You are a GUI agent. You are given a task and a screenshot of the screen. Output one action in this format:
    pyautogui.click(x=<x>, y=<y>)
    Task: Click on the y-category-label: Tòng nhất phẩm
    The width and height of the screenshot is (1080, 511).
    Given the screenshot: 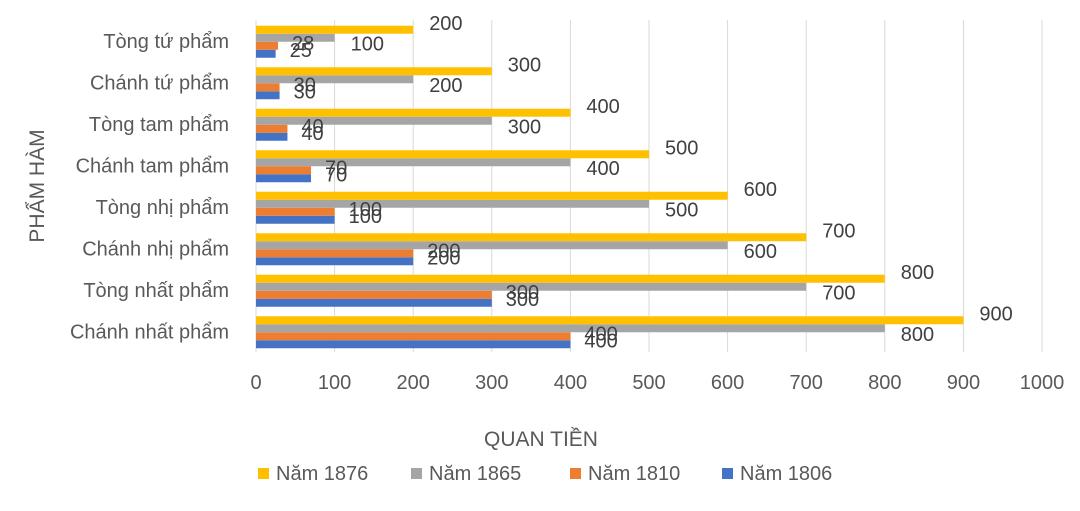 What is the action you would take?
    pyautogui.click(x=156, y=291)
    